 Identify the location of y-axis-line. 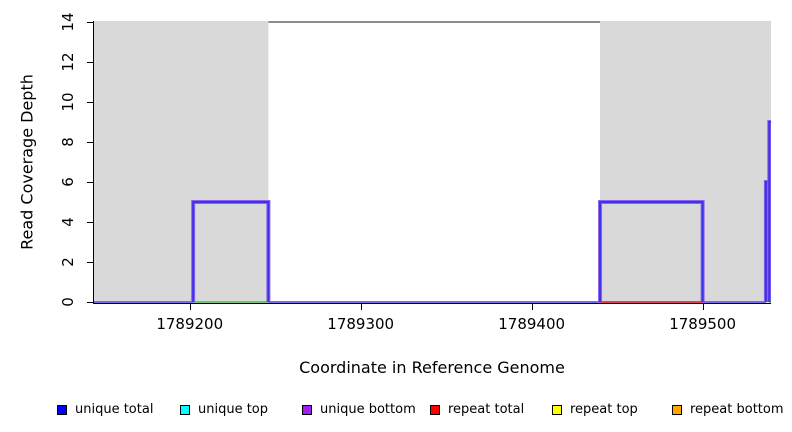
(93, 162).